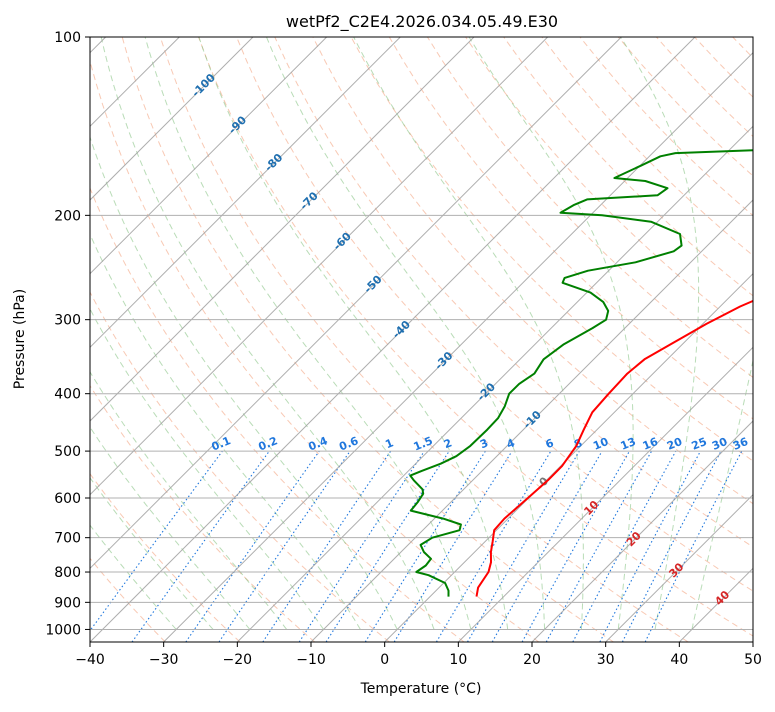 The height and width of the screenshot is (712, 775). I want to click on y-axis: 100 200 300 400 500 600 700 800 900 1000, so click(67, 334).